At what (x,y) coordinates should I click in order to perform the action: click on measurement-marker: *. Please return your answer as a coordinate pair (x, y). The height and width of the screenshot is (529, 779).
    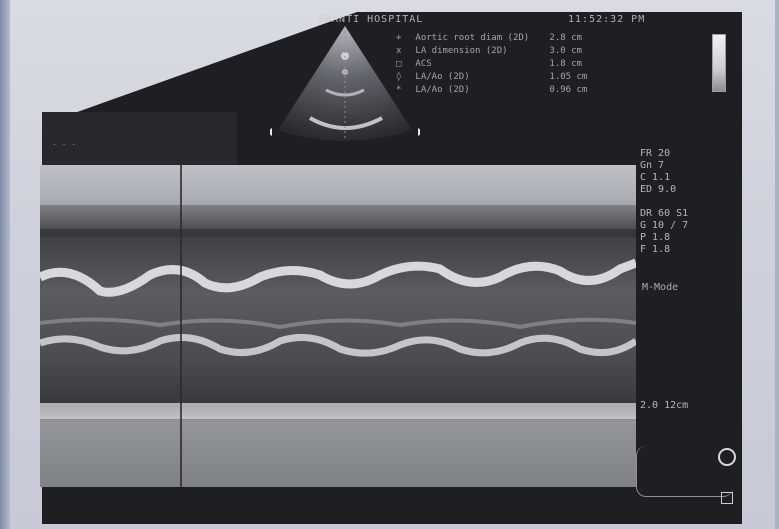
    Looking at the image, I should click on (399, 90).